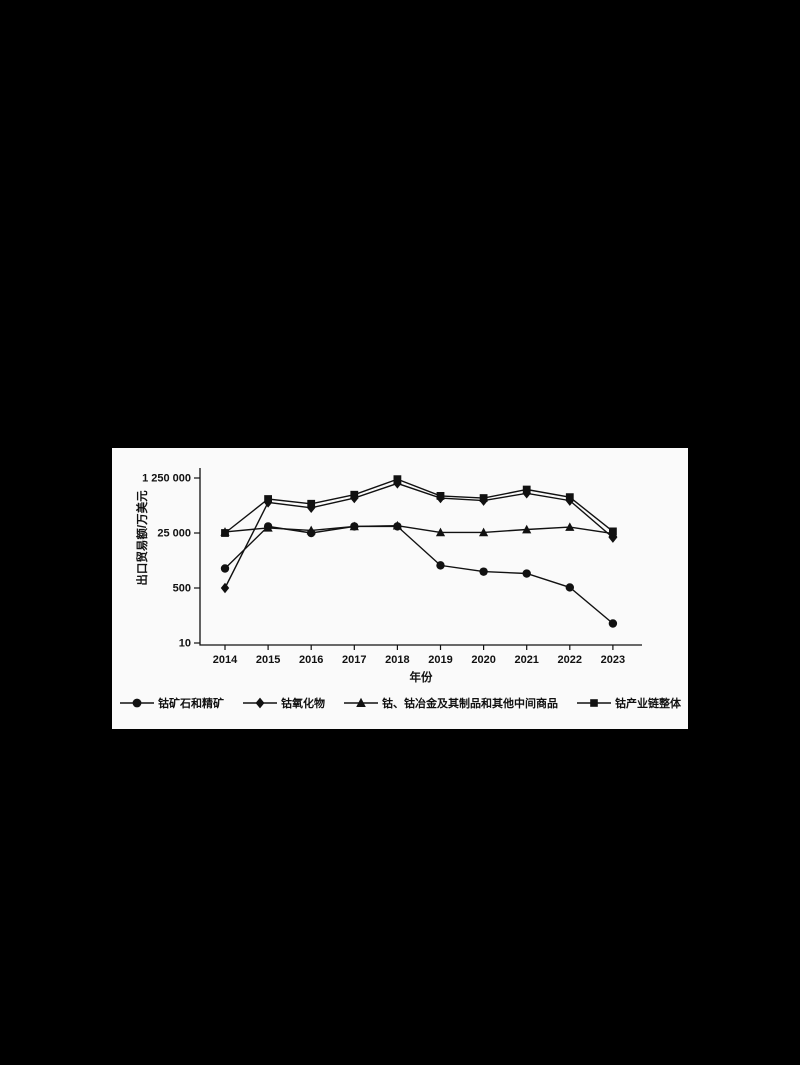 This screenshot has width=800, height=1065. I want to click on y-tick-label: 25 000, so click(174, 534).